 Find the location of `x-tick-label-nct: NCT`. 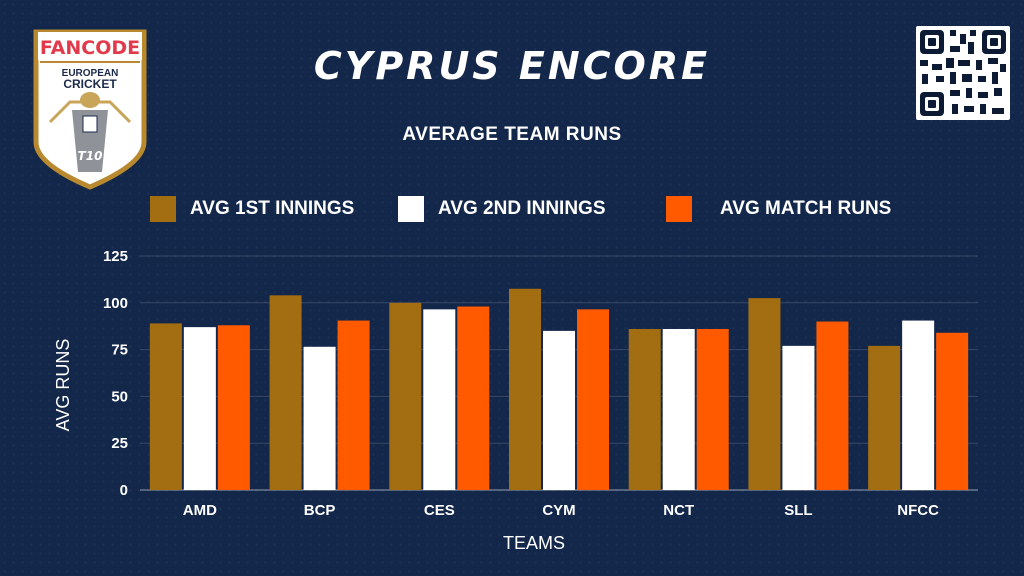

x-tick-label-nct: NCT is located at coordinates (678, 510).